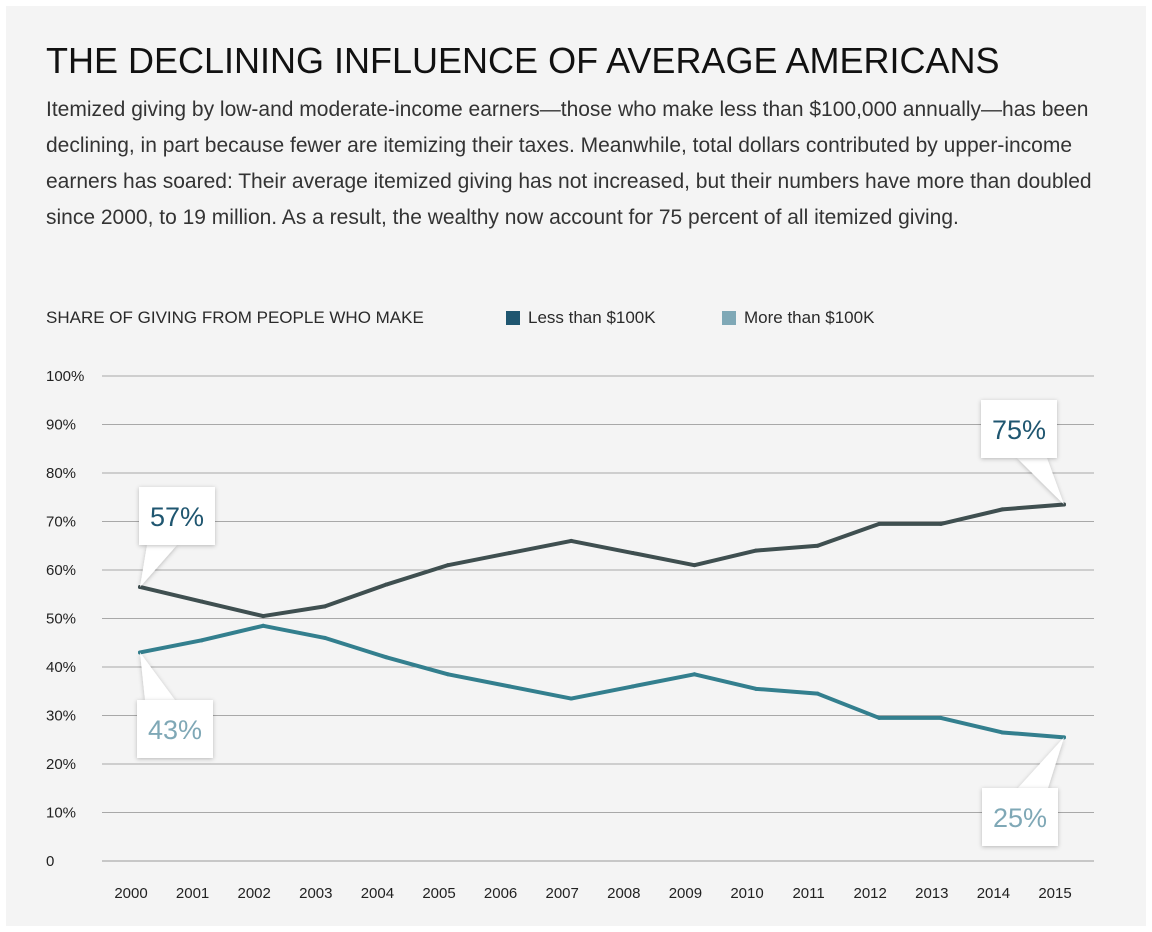  Describe the element at coordinates (592, 317) in the screenshot. I see `legend-label-less-100k: Less than $100K` at that location.